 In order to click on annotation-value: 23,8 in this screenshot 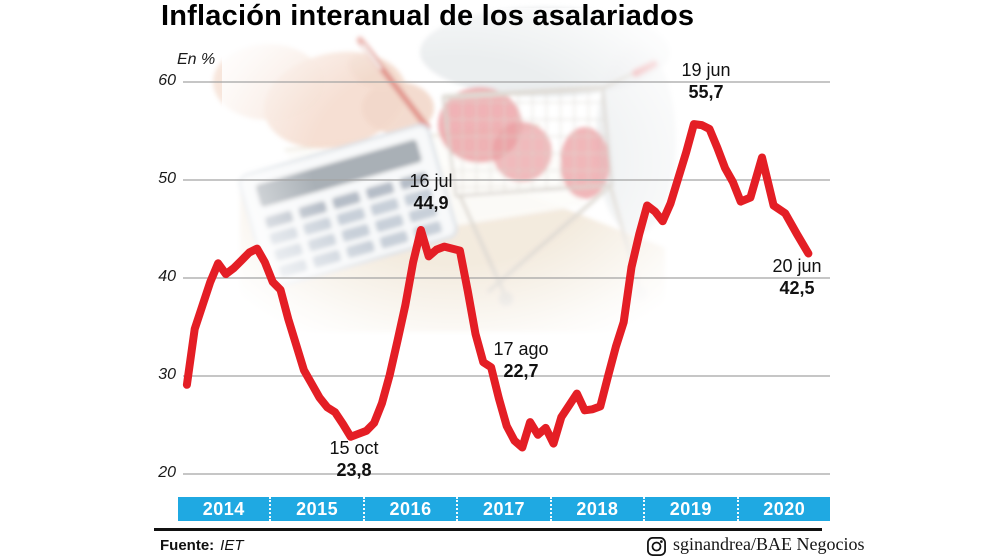, I will do `click(354, 470)`.